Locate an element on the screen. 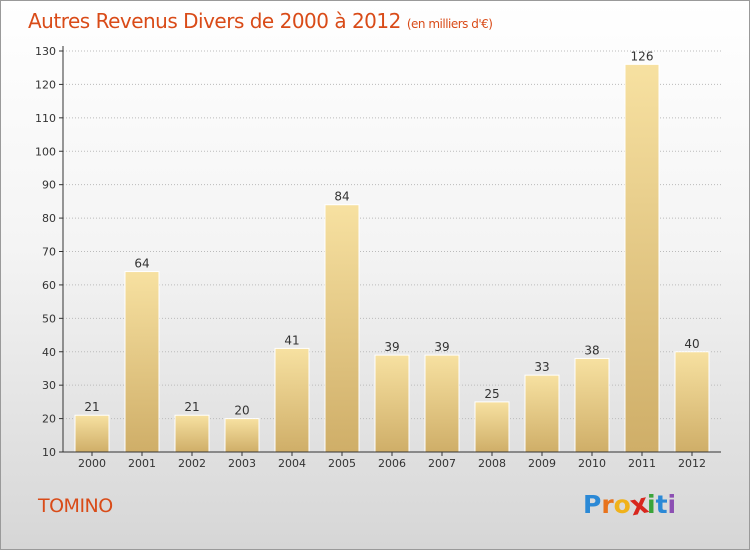 The image size is (750, 550). x-tick-label: 2010 is located at coordinates (592, 463).